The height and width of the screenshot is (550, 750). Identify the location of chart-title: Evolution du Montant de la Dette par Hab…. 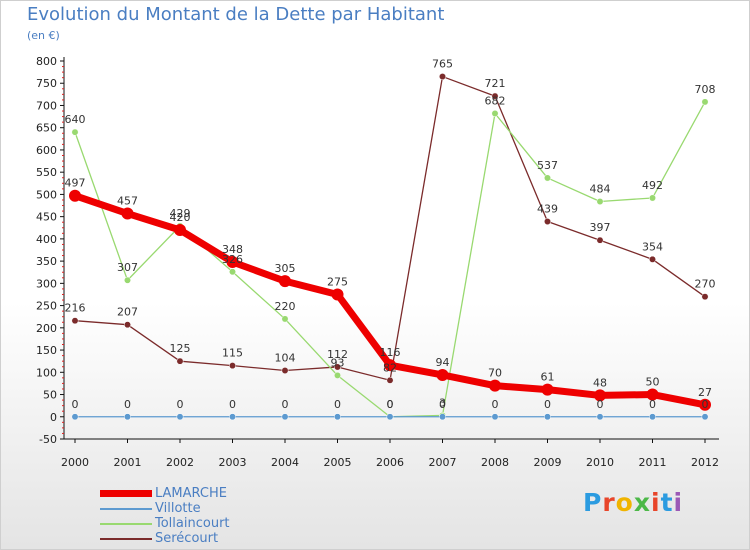
(236, 14).